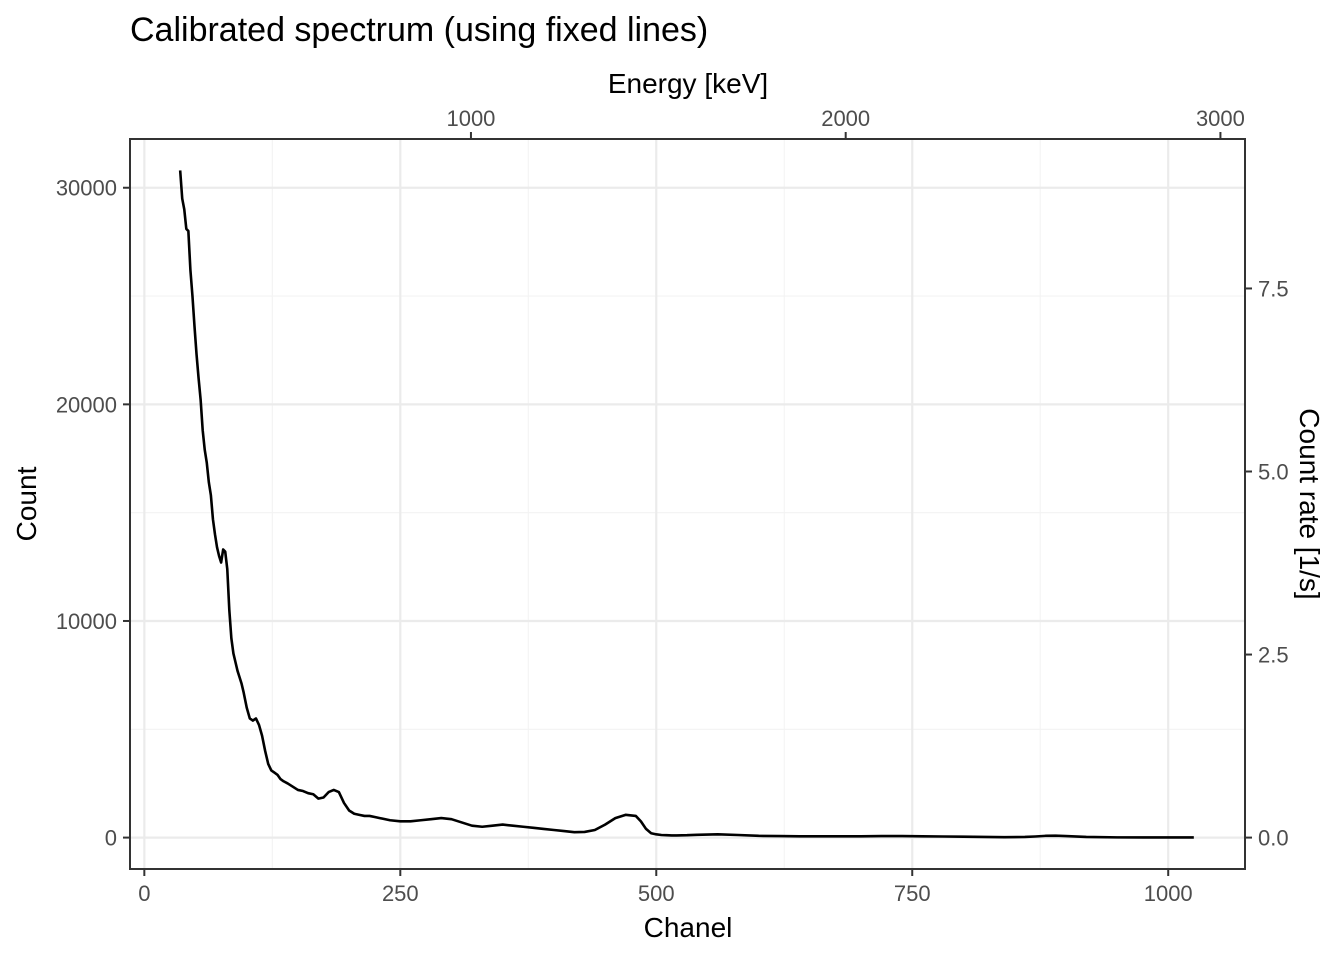 Image resolution: width=1344 pixels, height=960 pixels. I want to click on y-tick-label: 10000, so click(86, 621).